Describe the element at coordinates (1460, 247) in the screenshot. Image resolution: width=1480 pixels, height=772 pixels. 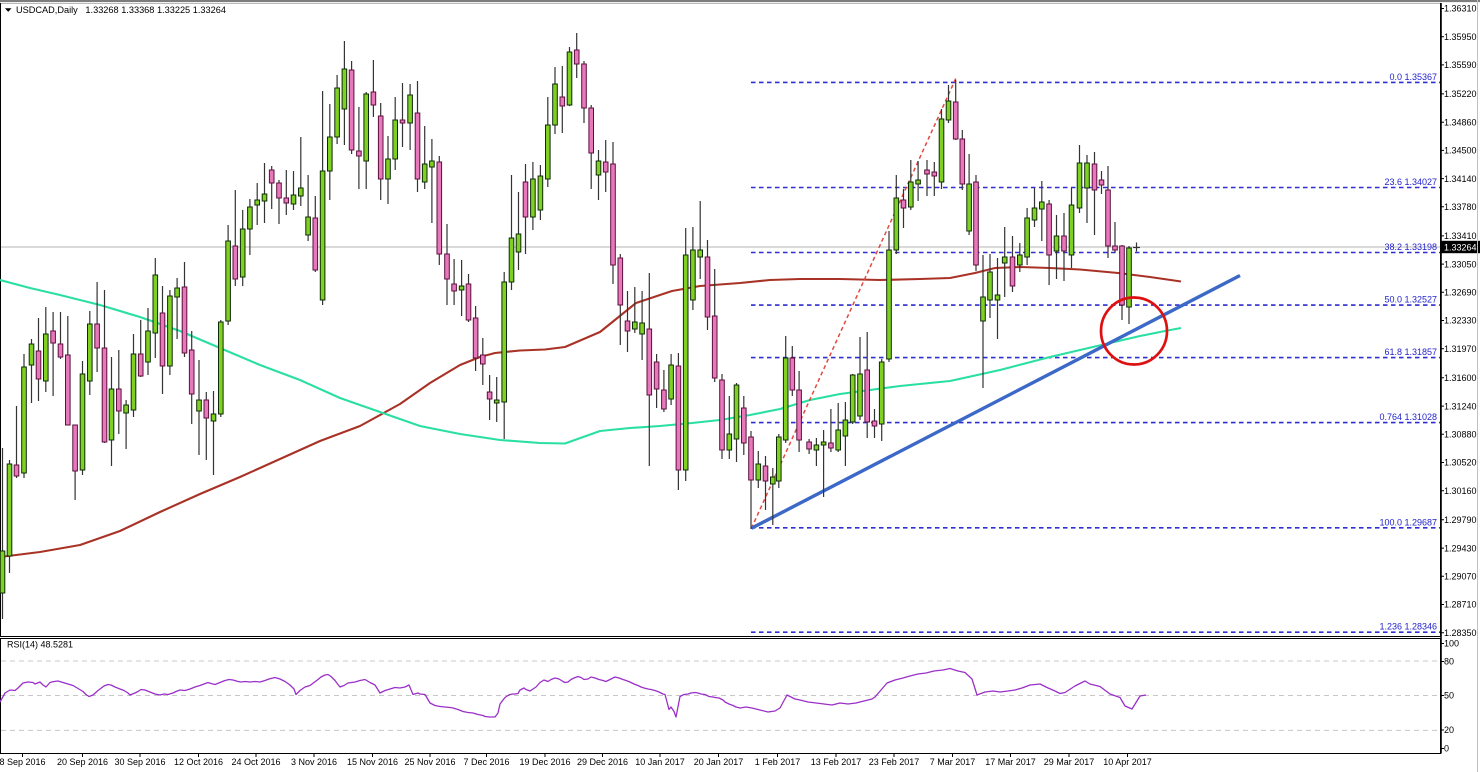
I see `svg-text: 1.33264` at that location.